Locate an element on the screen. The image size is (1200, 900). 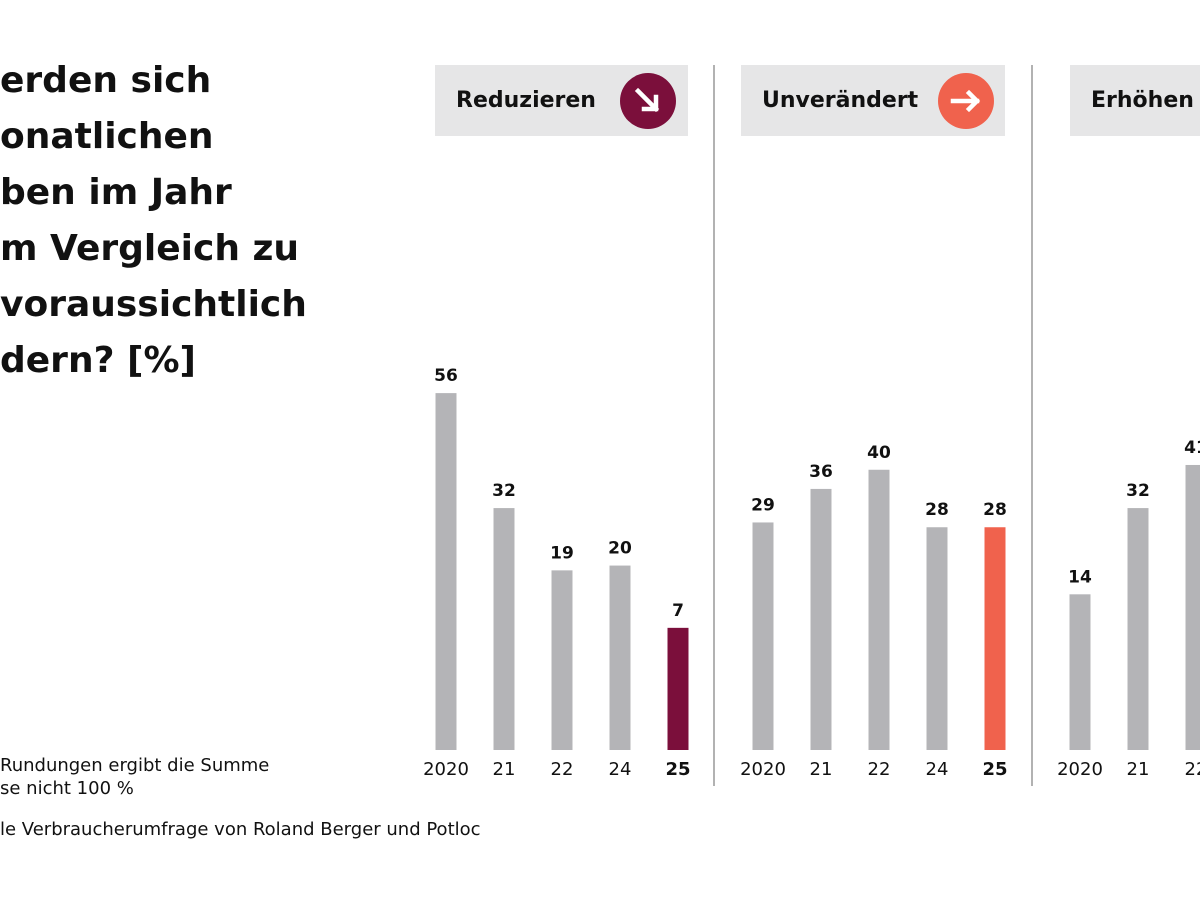
title-line: voraussichtlich is located at coordinates (153, 304).